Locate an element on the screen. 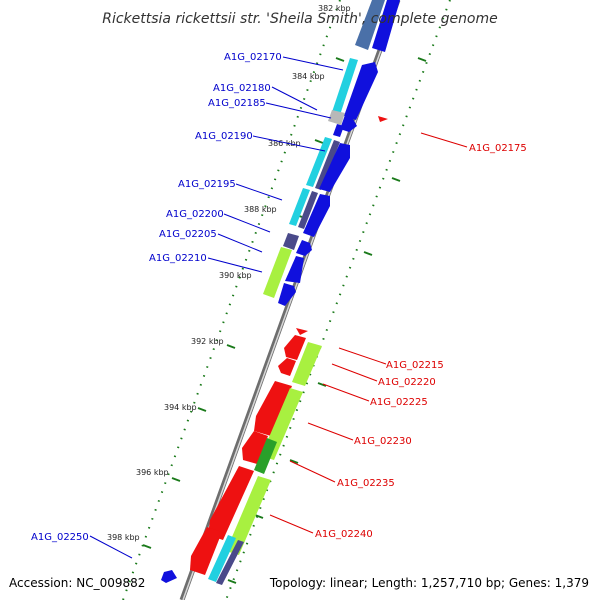  gene-label: A1G_02200 is located at coordinates (195, 214).